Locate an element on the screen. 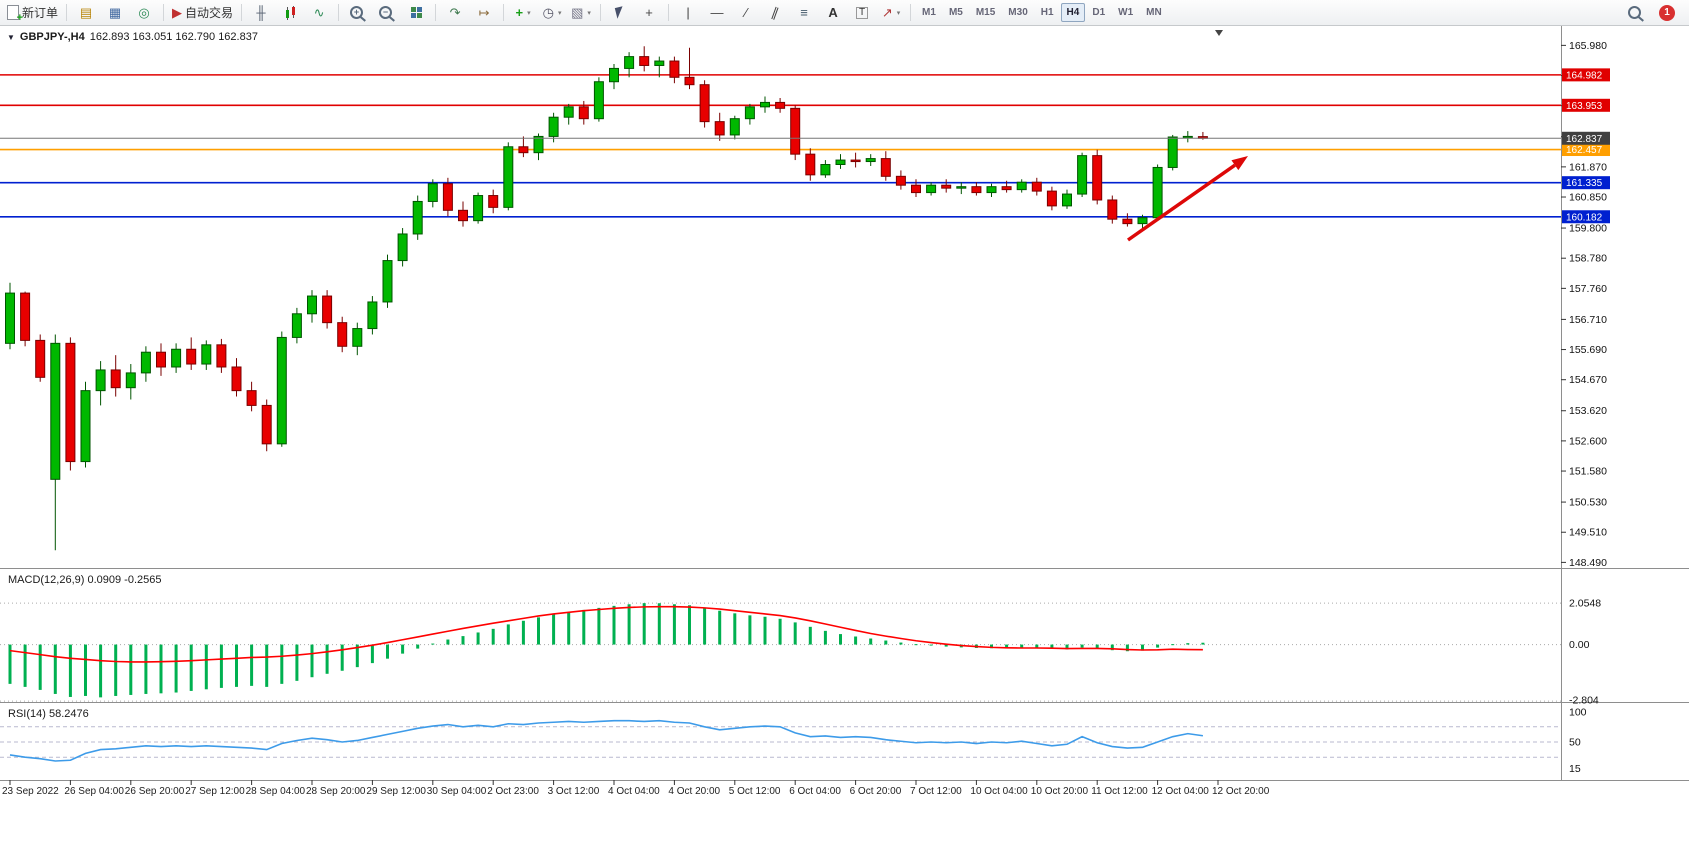 The width and height of the screenshot is (1689, 862). svg-text: 151.580 is located at coordinates (1588, 472).